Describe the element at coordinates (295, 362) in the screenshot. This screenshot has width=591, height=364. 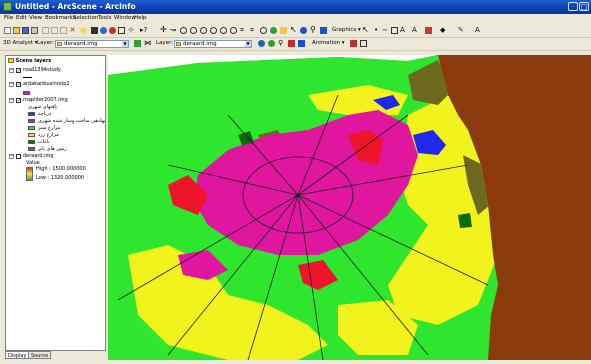
I see `status-bar` at that location.